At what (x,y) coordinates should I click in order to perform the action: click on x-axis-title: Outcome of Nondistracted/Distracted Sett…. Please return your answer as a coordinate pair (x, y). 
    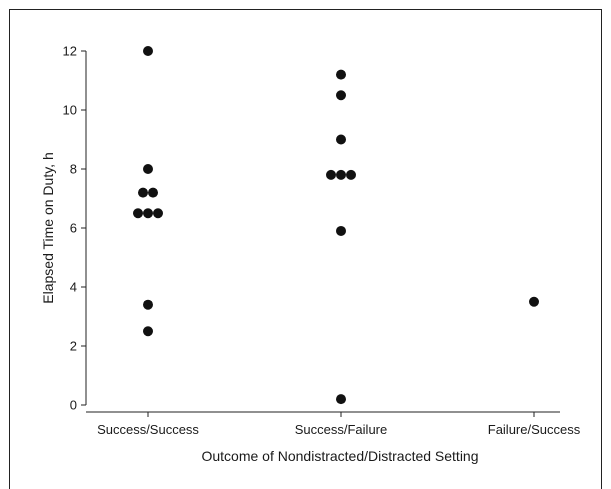
    Looking at the image, I should click on (339, 456).